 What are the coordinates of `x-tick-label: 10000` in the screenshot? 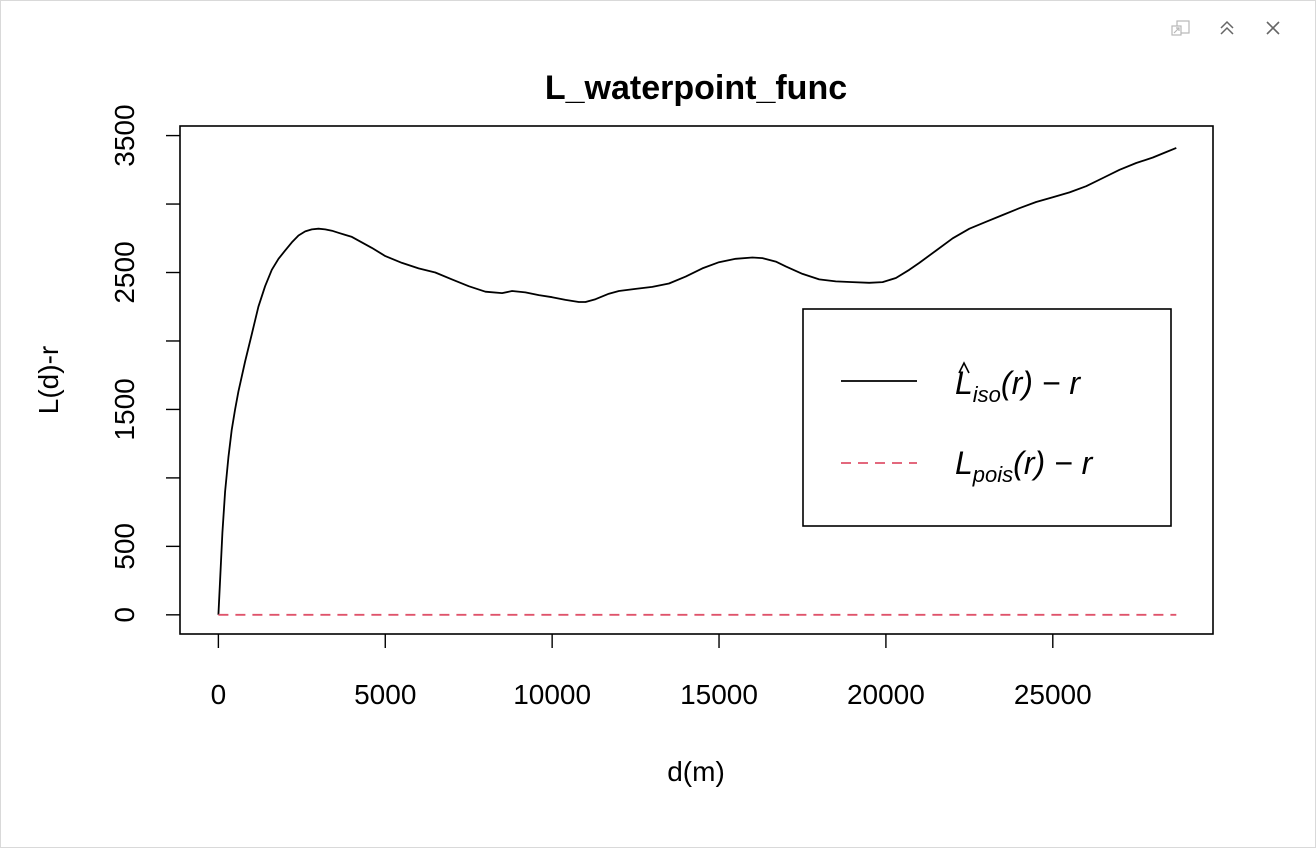 It's located at (552, 694).